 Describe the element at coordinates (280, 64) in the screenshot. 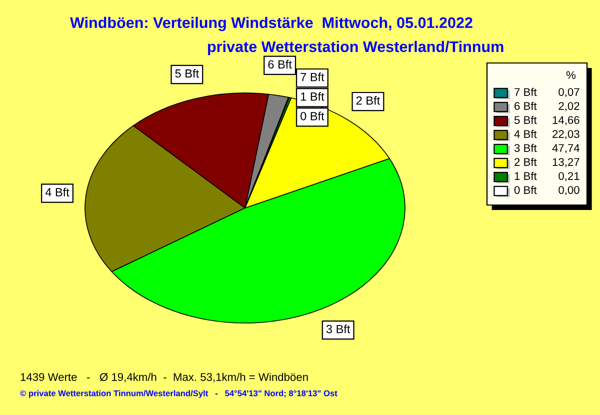

I see `slice-label: 6 Bft` at that location.